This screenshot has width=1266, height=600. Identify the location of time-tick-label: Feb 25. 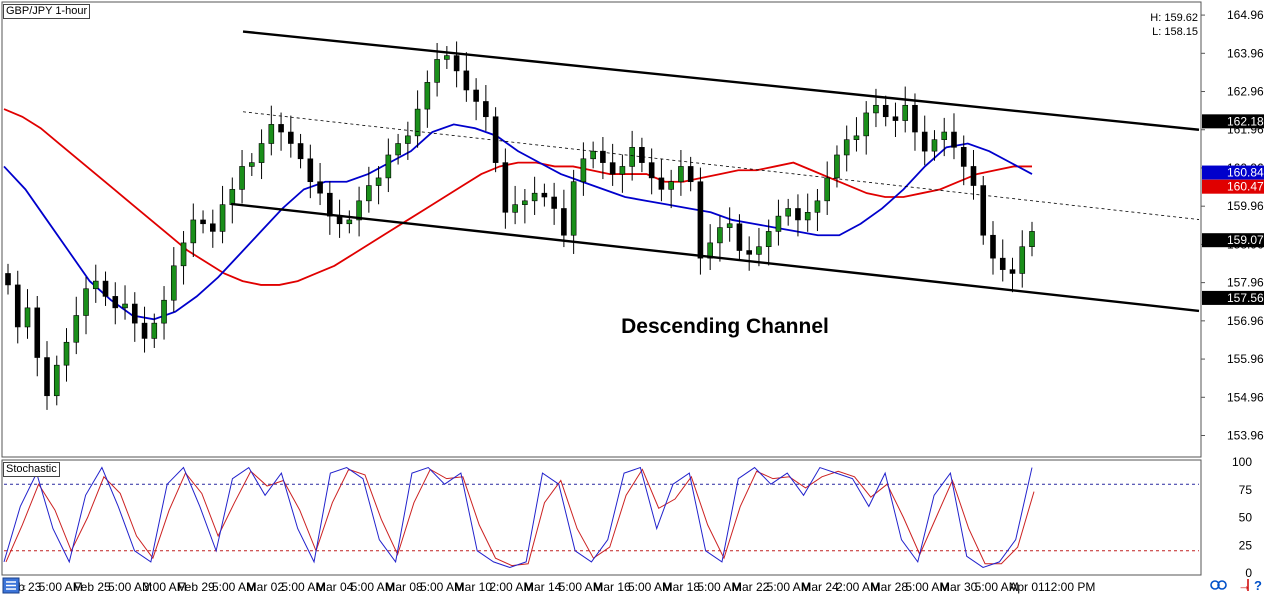
(92, 587).